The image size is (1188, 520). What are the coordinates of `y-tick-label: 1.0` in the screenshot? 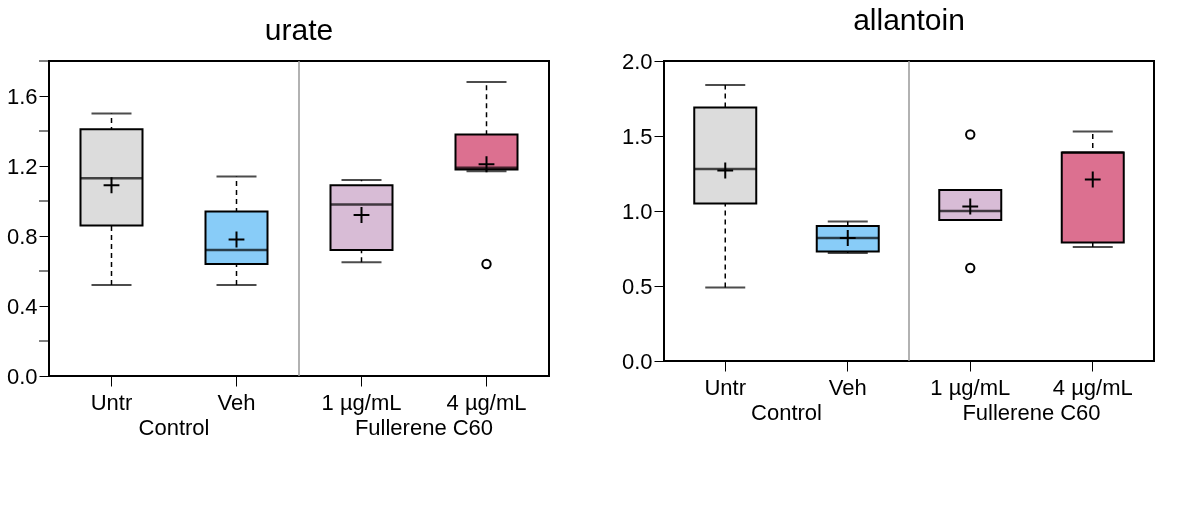 It's located at (637, 211).